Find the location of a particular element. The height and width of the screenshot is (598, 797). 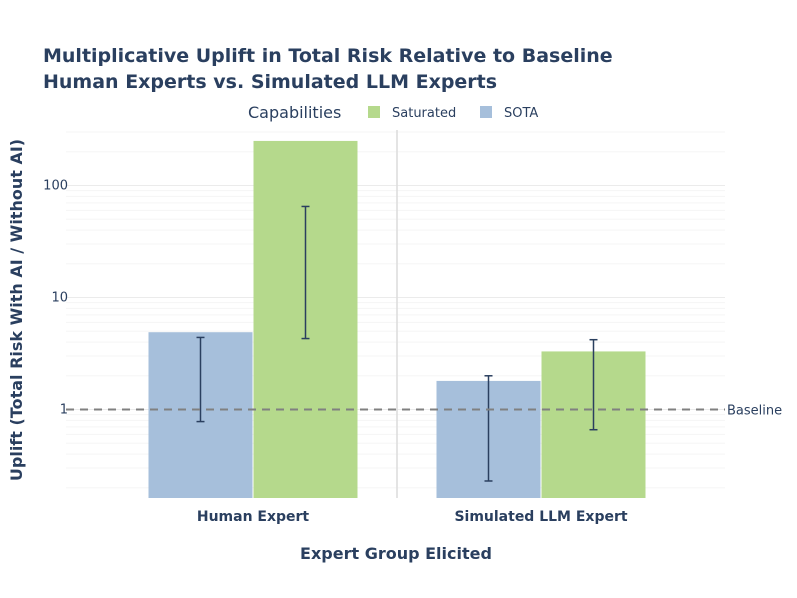

baseline-label: Baseline is located at coordinates (754, 411).